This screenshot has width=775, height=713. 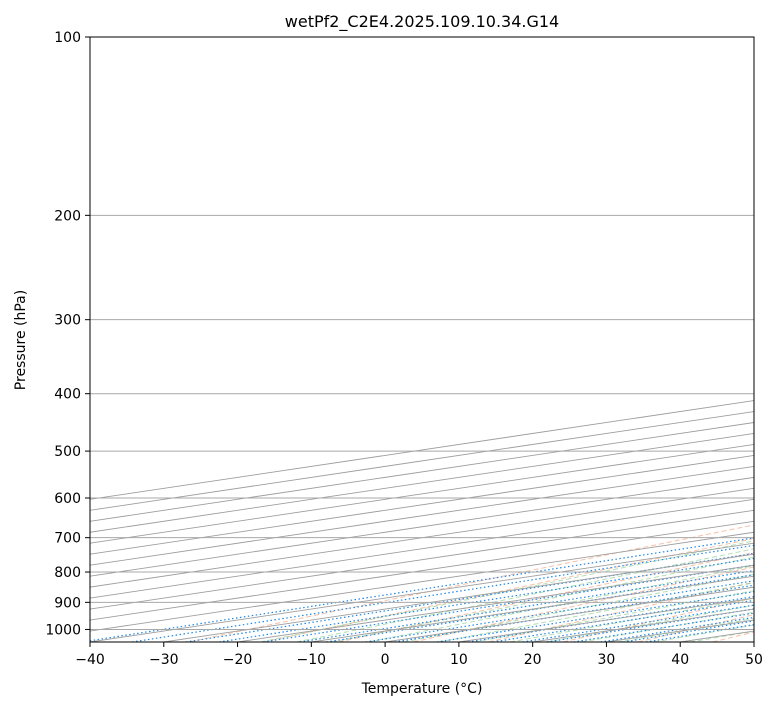 I want to click on x-axis-label: Temperature (°C), so click(x=422, y=689).